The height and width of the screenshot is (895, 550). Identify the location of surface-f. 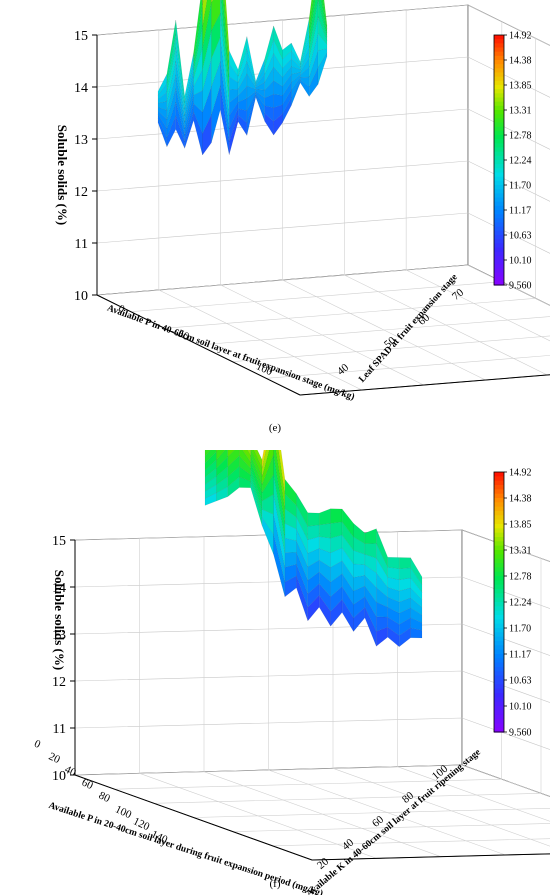
(313, 549).